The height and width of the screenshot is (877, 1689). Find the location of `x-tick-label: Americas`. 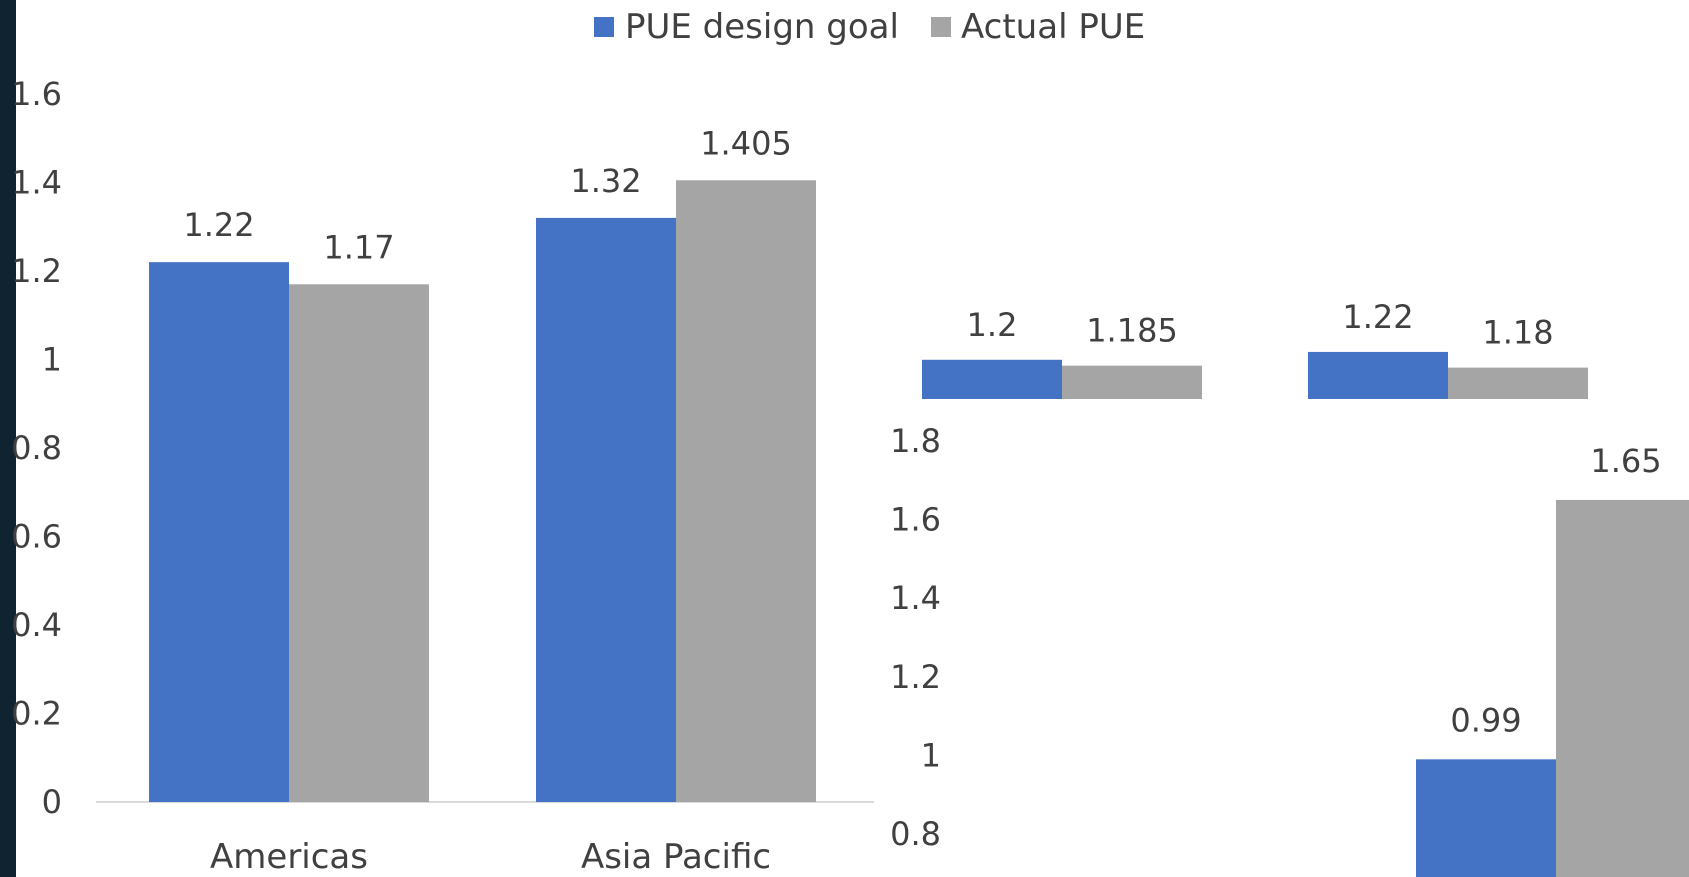

x-tick-label: Americas is located at coordinates (289, 857).